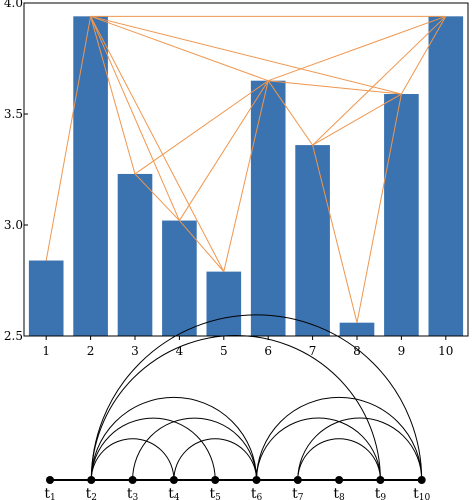 Image resolution: width=474 pixels, height=500 pixels. What do you see at coordinates (174, 493) in the screenshot?
I see `node-label-4: t4` at bounding box center [174, 493].